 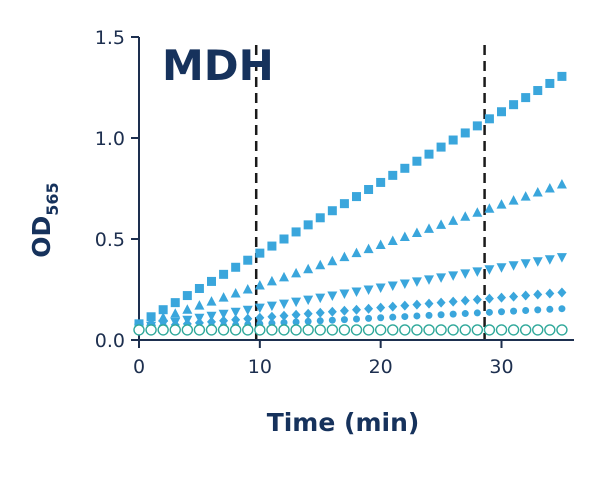 I want to click on y-axis-title-subscript: 565, so click(x=52, y=198).